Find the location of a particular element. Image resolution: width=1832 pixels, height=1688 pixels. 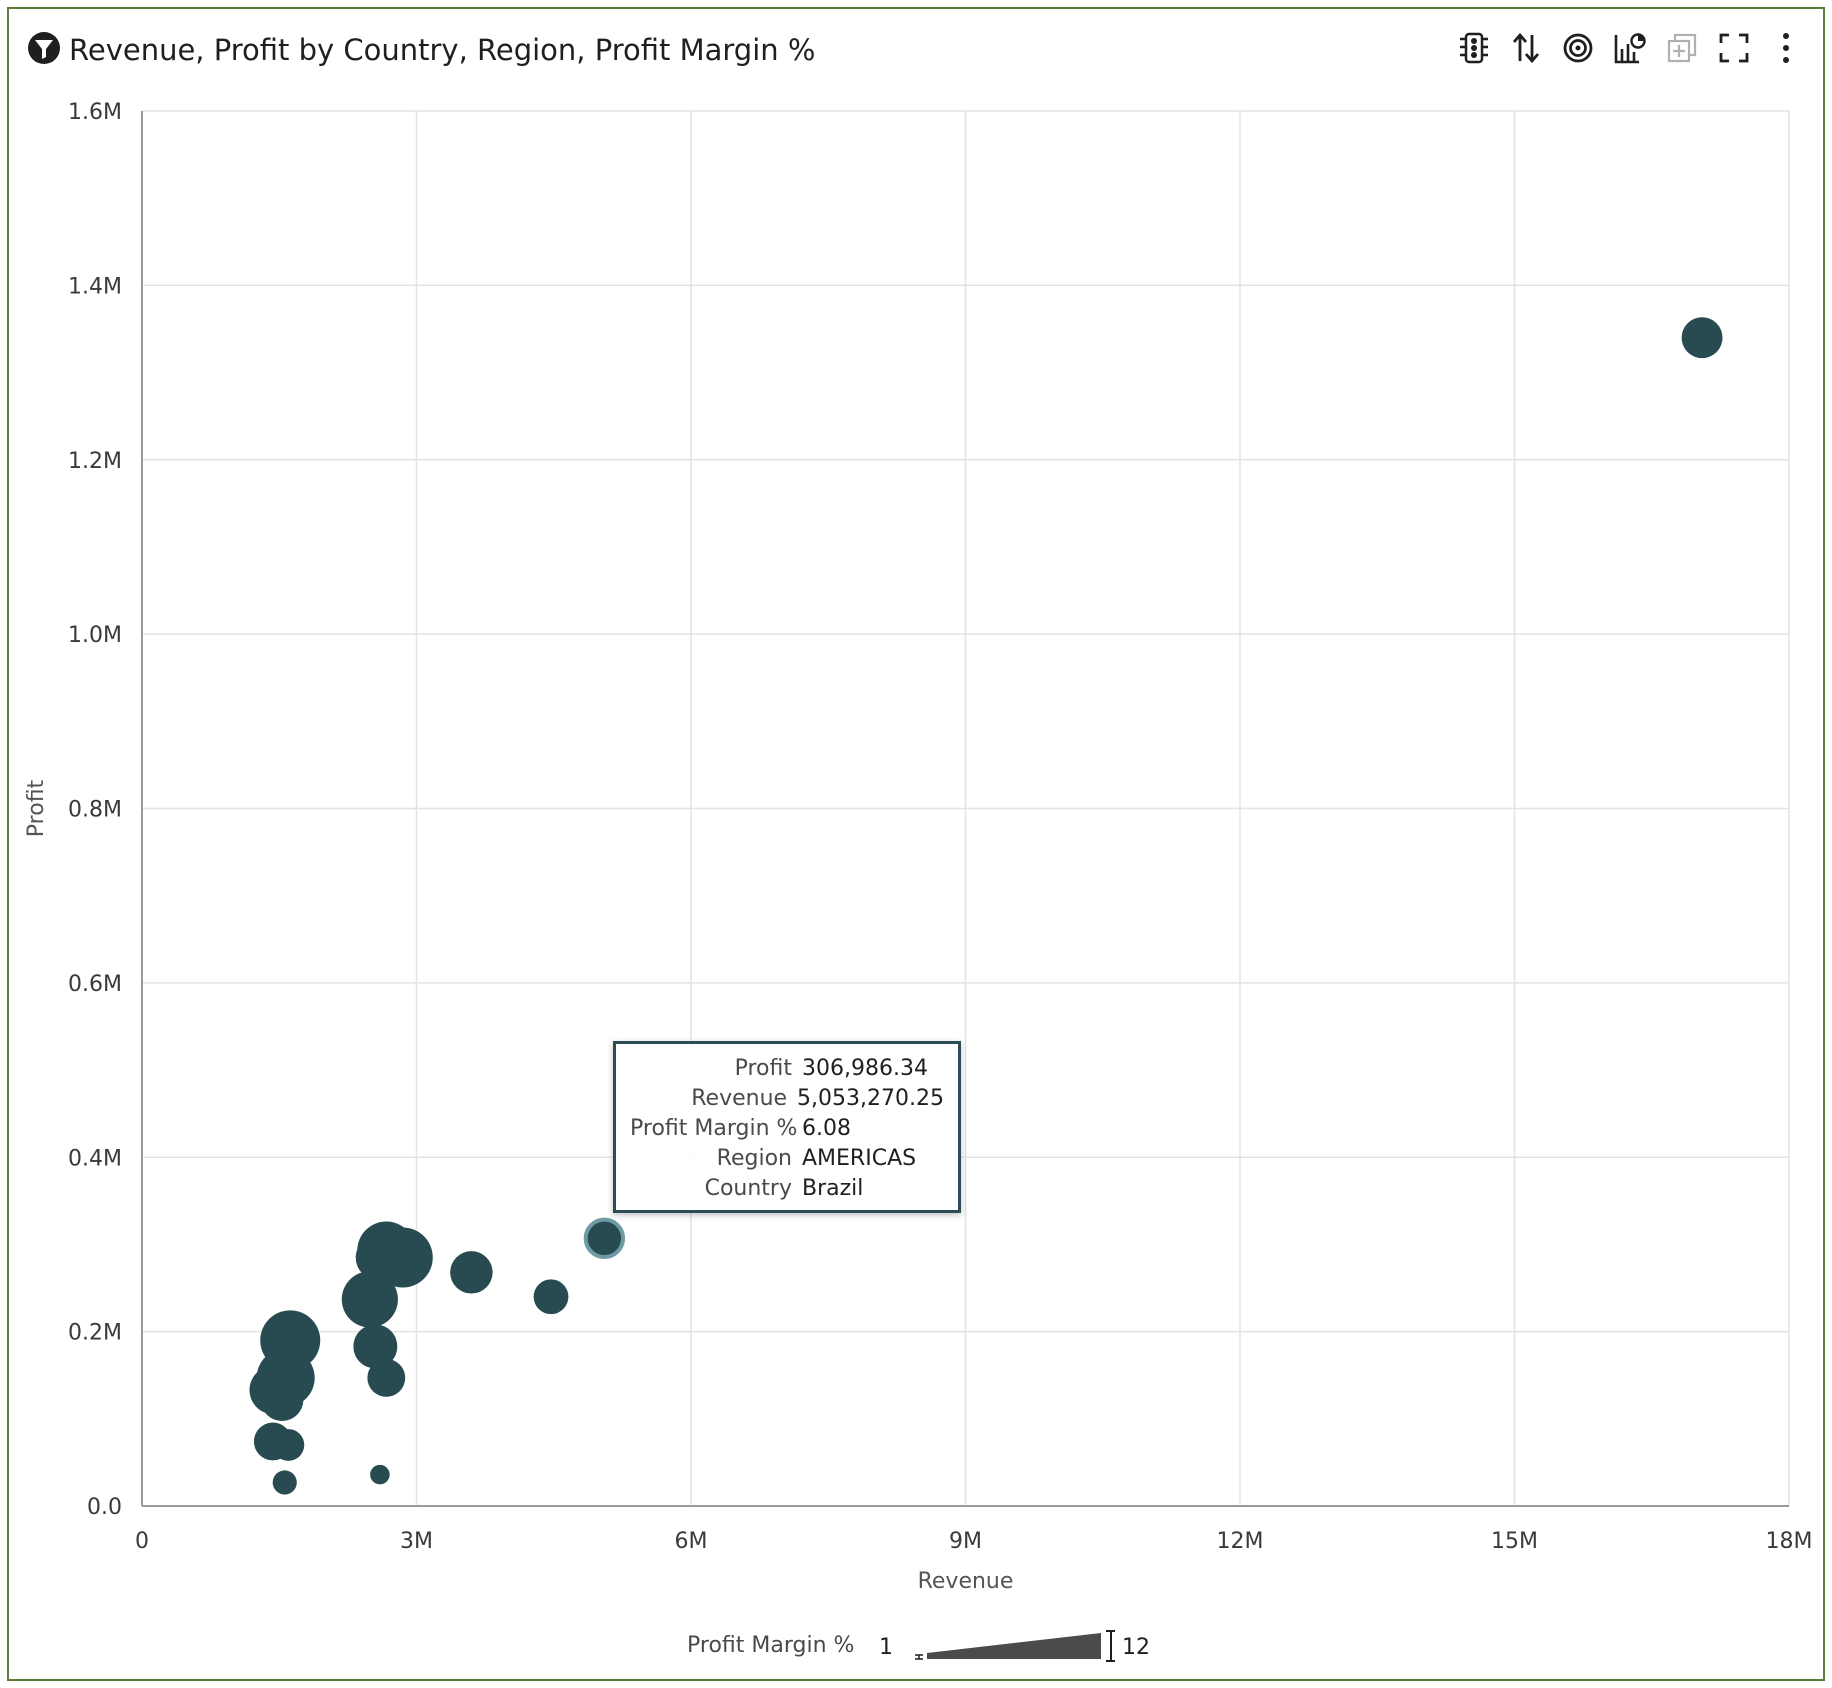

chart-toolbar is located at coordinates (1630, 48).